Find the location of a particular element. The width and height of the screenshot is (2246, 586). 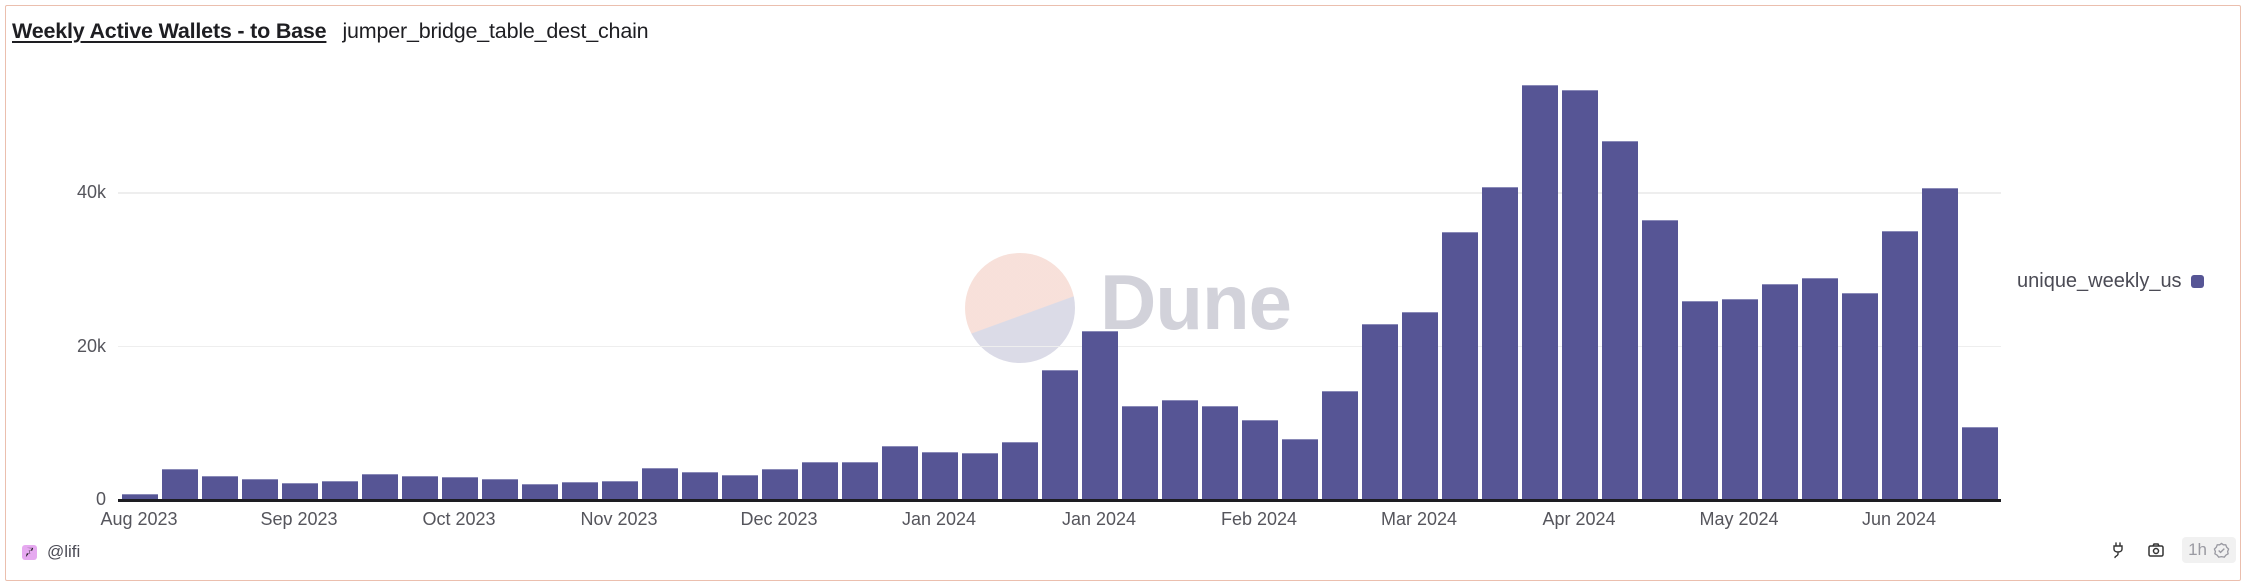

x-axis-line is located at coordinates (1059, 500).